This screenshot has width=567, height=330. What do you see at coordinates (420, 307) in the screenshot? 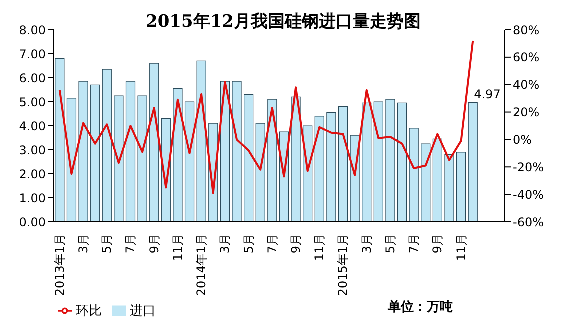
I see `text: 单位：万吨` at bounding box center [420, 307].